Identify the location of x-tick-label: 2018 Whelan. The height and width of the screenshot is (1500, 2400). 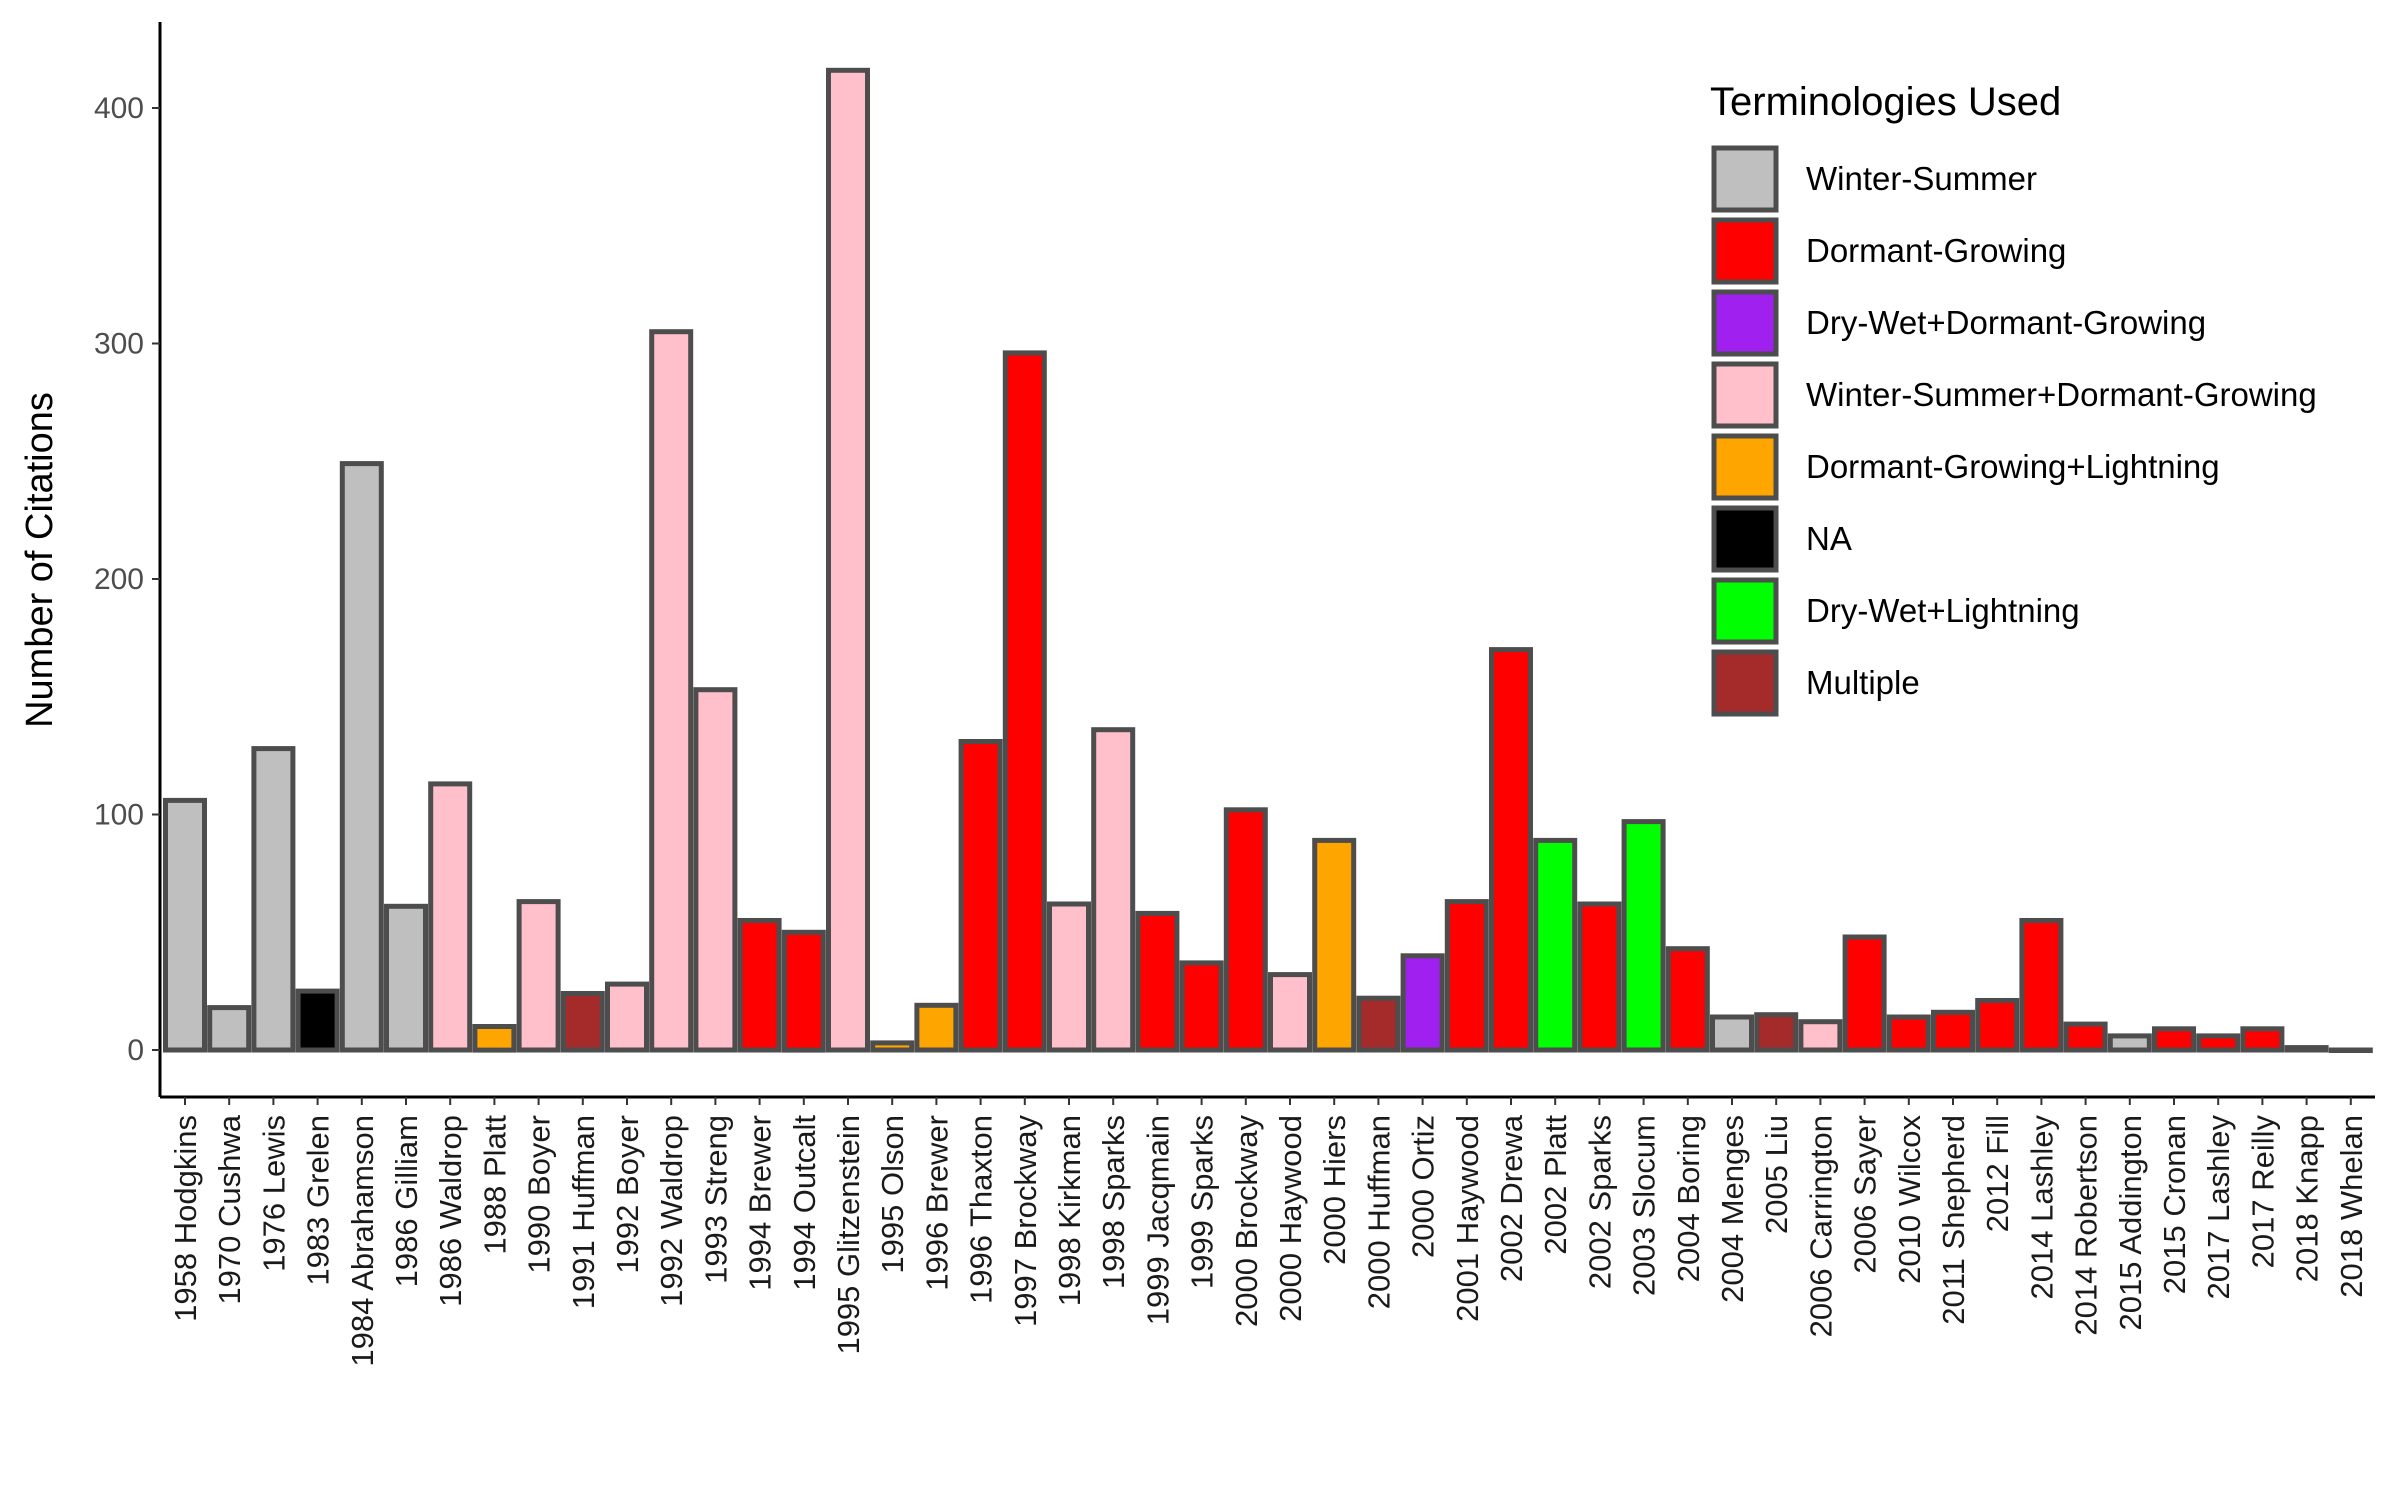
(2351, 1206).